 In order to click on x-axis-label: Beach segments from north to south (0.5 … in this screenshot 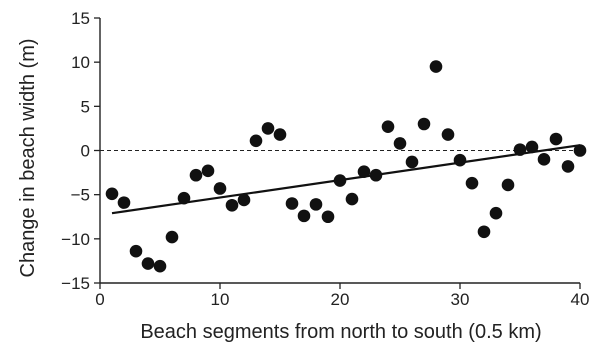, I will do `click(340, 332)`.